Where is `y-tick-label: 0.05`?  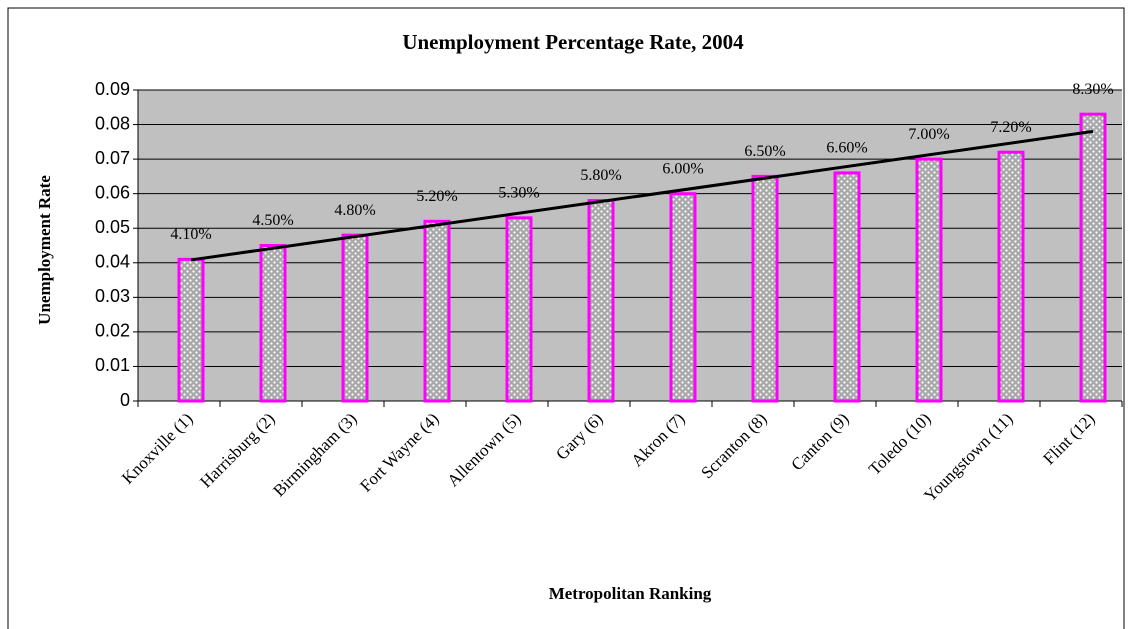
y-tick-label: 0.05 is located at coordinates (112, 227).